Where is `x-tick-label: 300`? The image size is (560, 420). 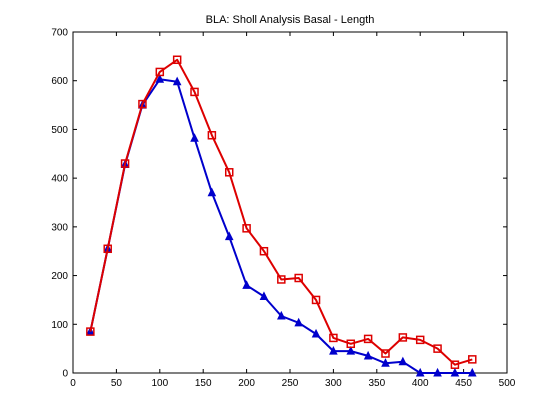
x-tick-label: 300 is located at coordinates (333, 383).